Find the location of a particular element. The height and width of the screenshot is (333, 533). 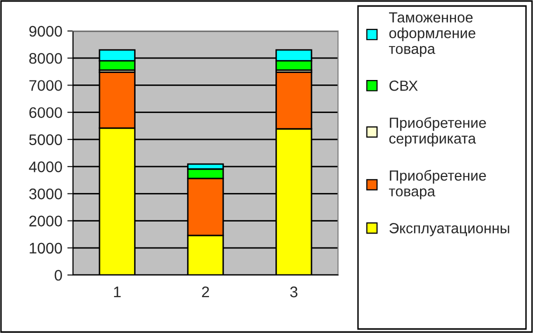

y-tick-label: 9000 is located at coordinates (45, 31).